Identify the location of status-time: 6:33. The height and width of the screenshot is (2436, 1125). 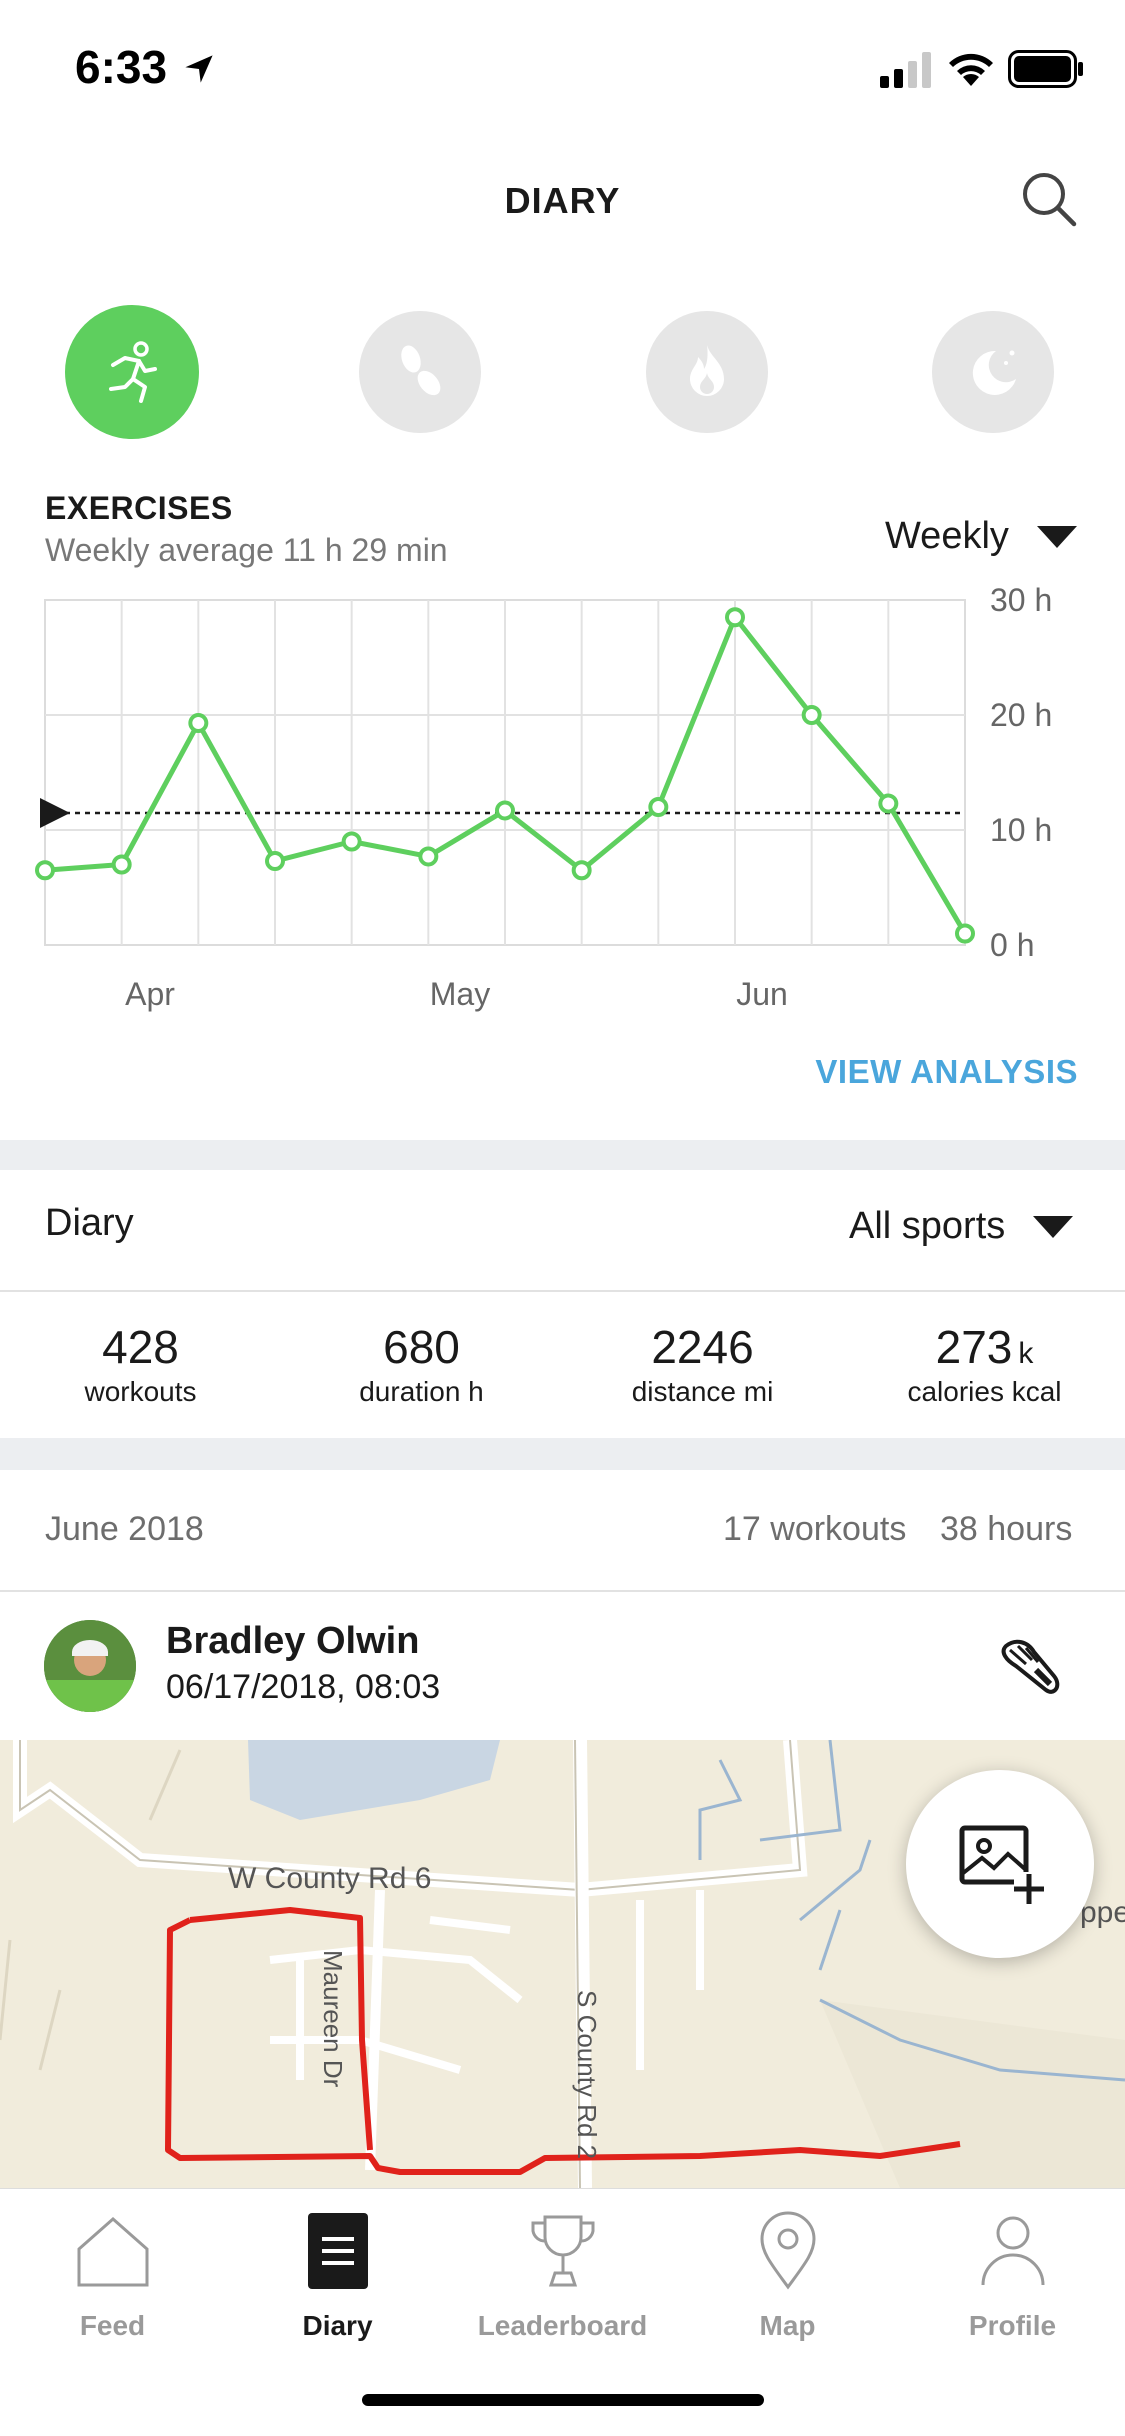
(121, 67).